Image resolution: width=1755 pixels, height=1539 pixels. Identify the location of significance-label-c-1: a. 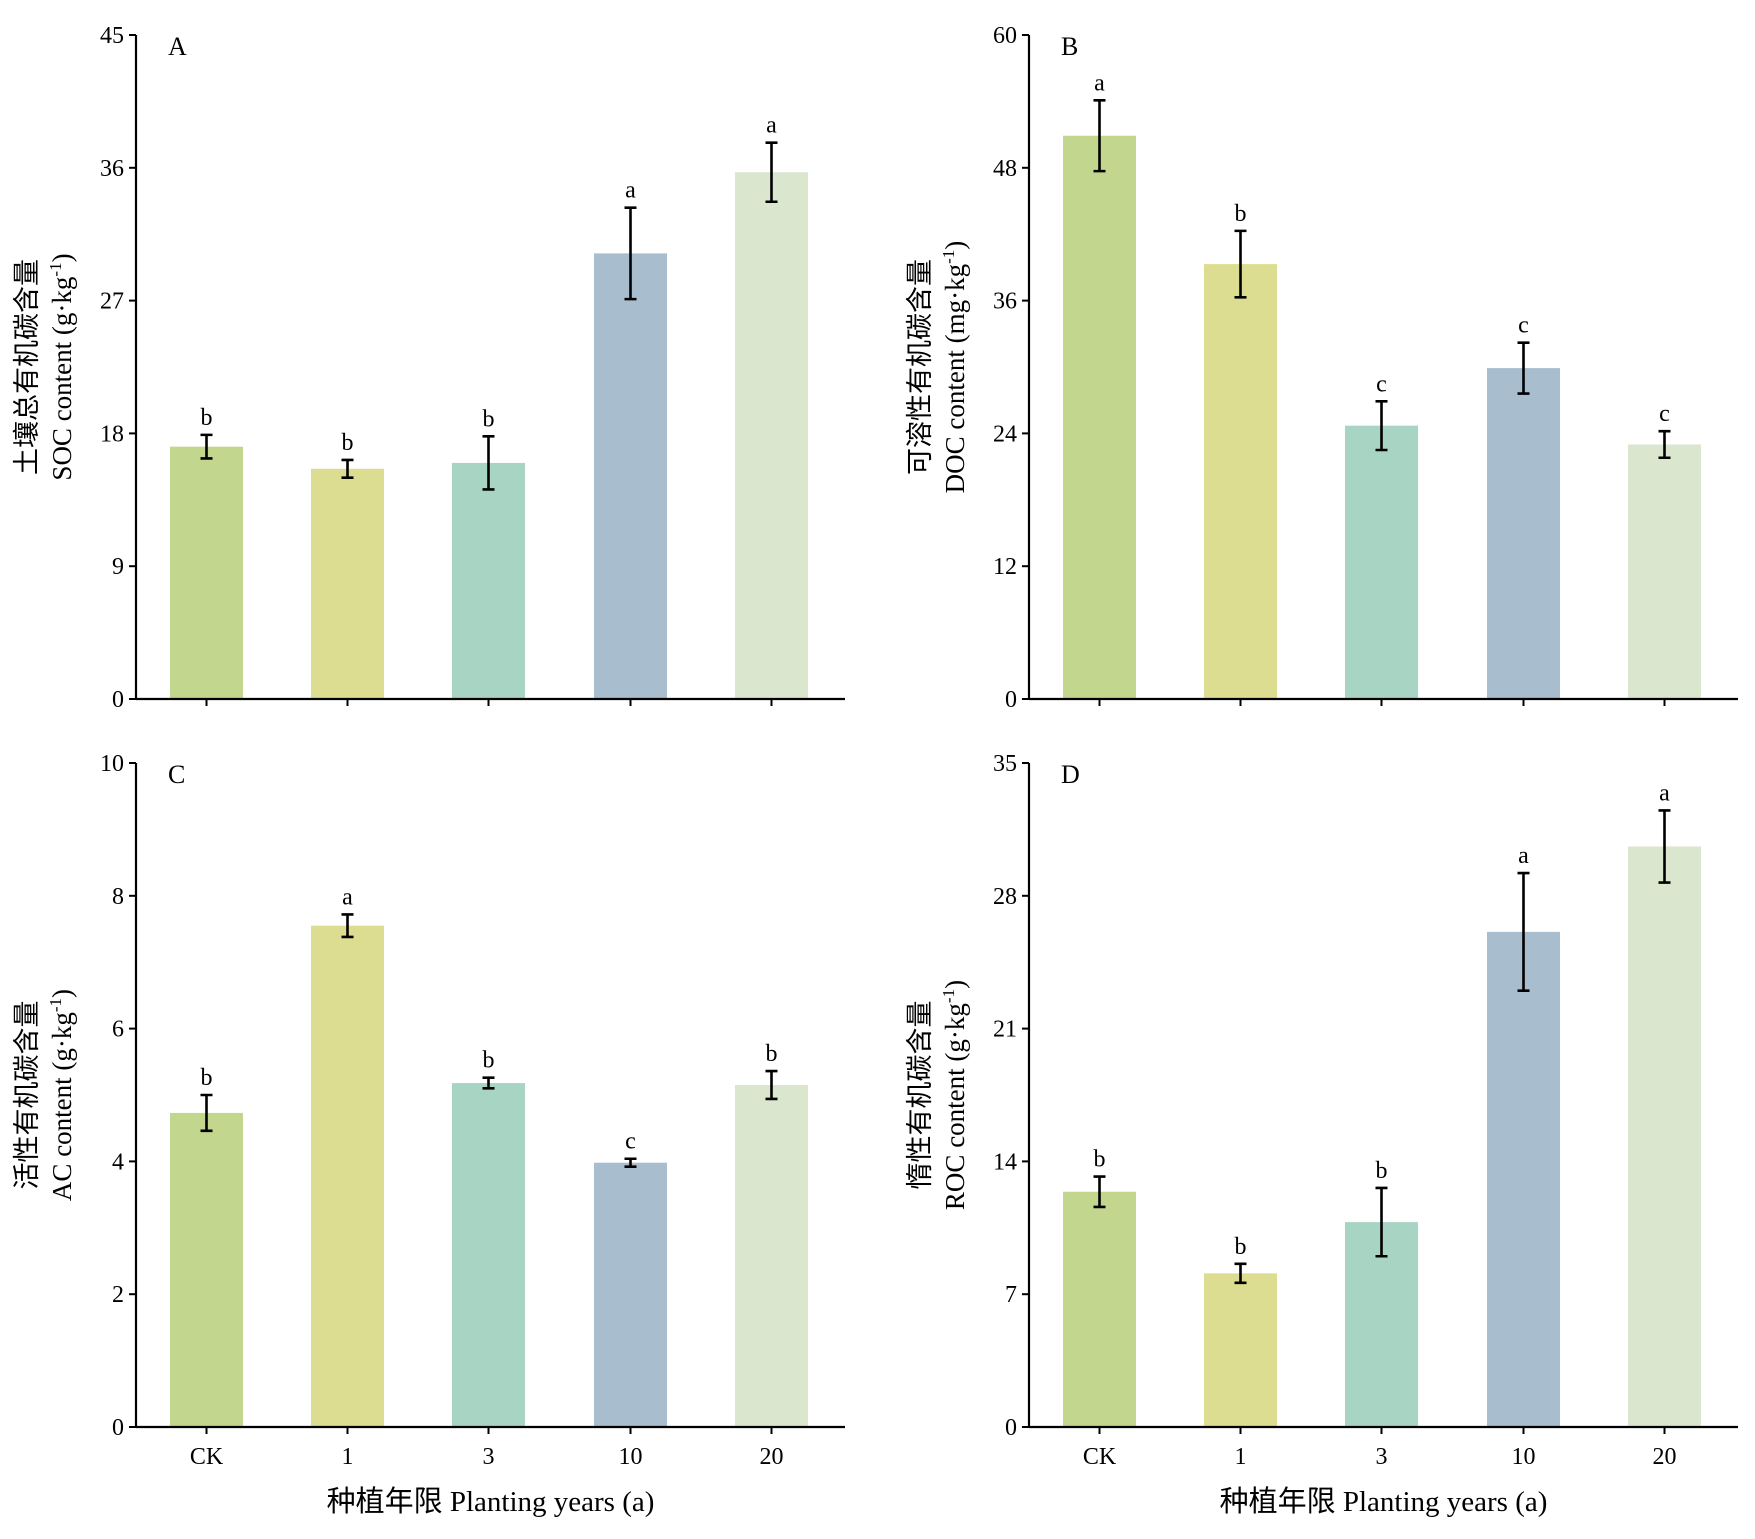
(347, 897).